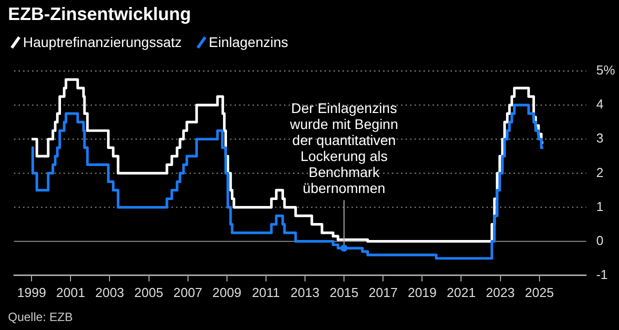 Image resolution: width=619 pixels, height=330 pixels. I want to click on y-tick-label: -1, so click(602, 274).